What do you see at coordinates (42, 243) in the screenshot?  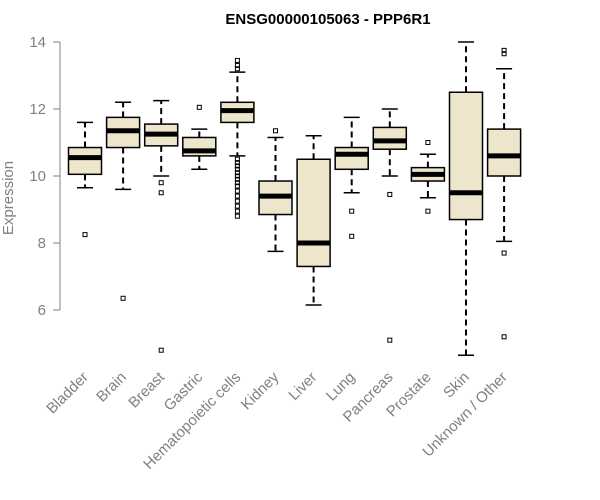 I see `y-tick-label: 8` at bounding box center [42, 243].